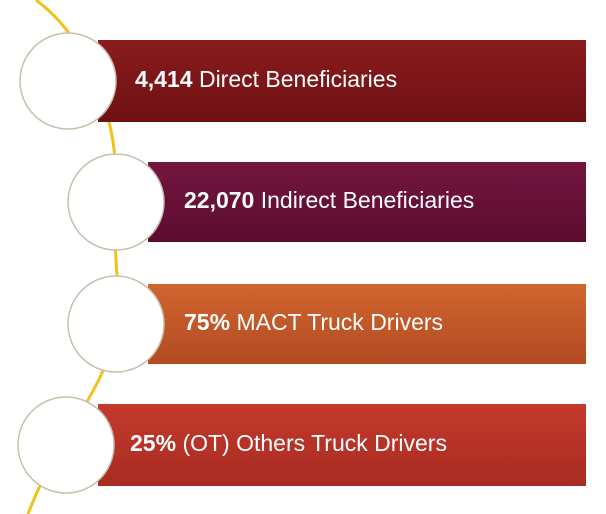 This screenshot has width=606, height=514. I want to click on item-text: 4,414 Direct Beneficiaries, so click(266, 79).